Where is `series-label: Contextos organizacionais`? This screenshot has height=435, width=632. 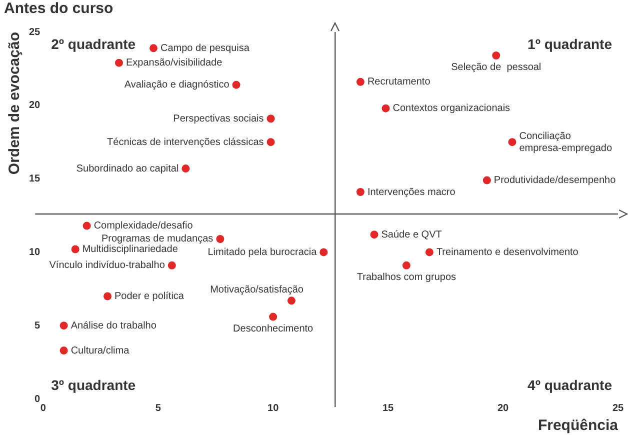
series-label: Contextos organizacionais is located at coordinates (451, 108).